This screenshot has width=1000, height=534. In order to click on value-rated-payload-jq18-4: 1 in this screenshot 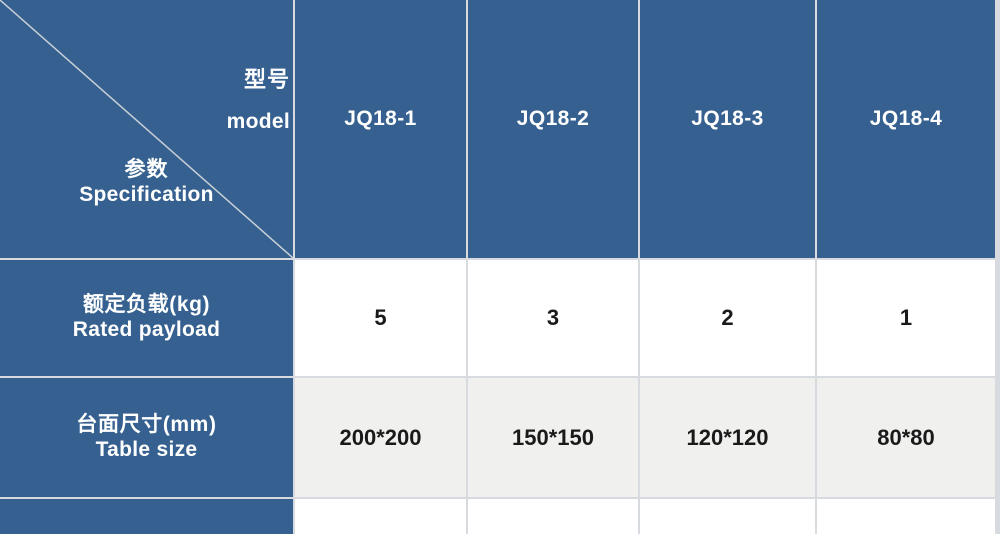, I will do `click(906, 318)`.